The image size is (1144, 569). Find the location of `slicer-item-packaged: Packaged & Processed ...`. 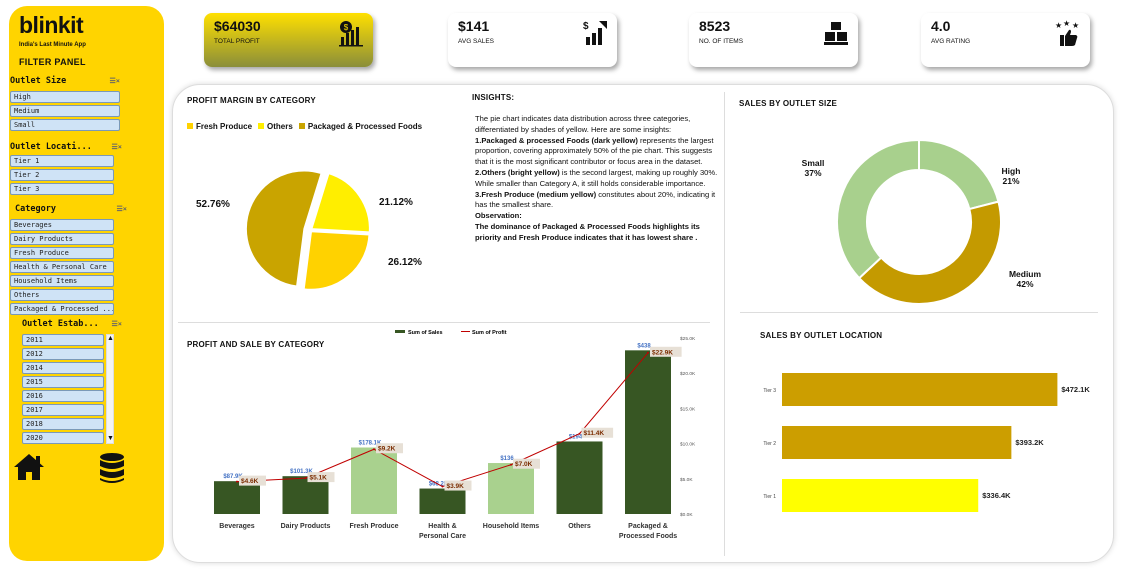

slicer-item-packaged: Packaged & Processed ... is located at coordinates (62, 309).